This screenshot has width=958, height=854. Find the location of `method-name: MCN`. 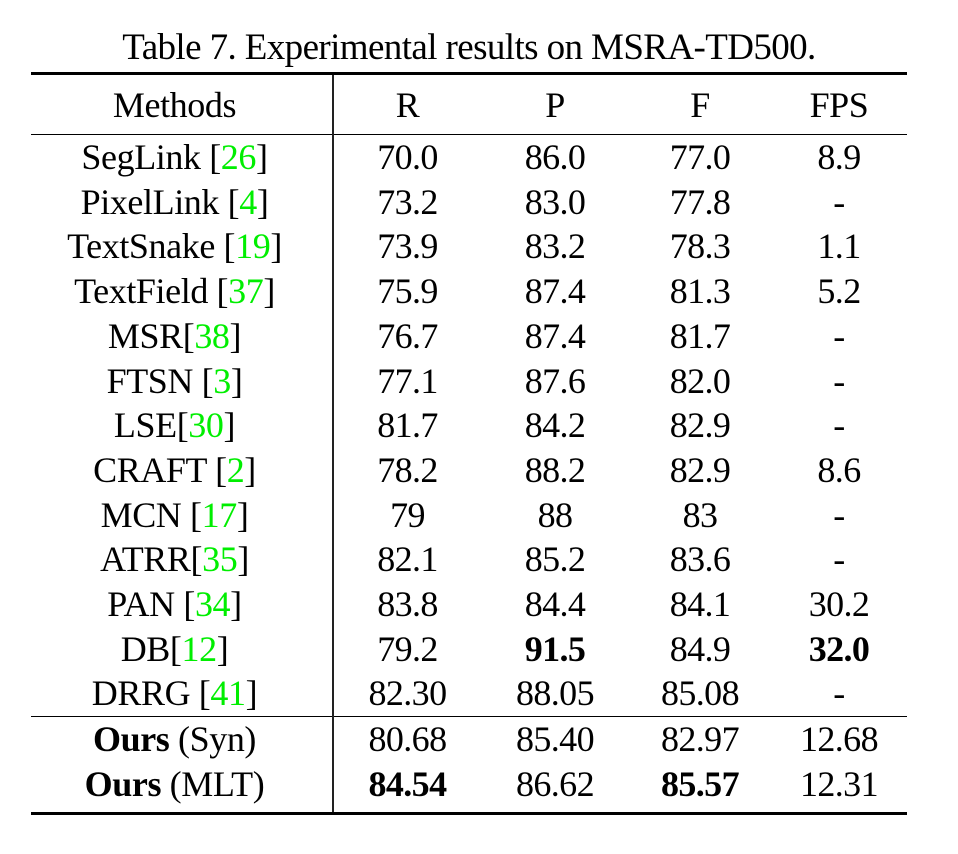

method-name: MCN is located at coordinates (141, 514).